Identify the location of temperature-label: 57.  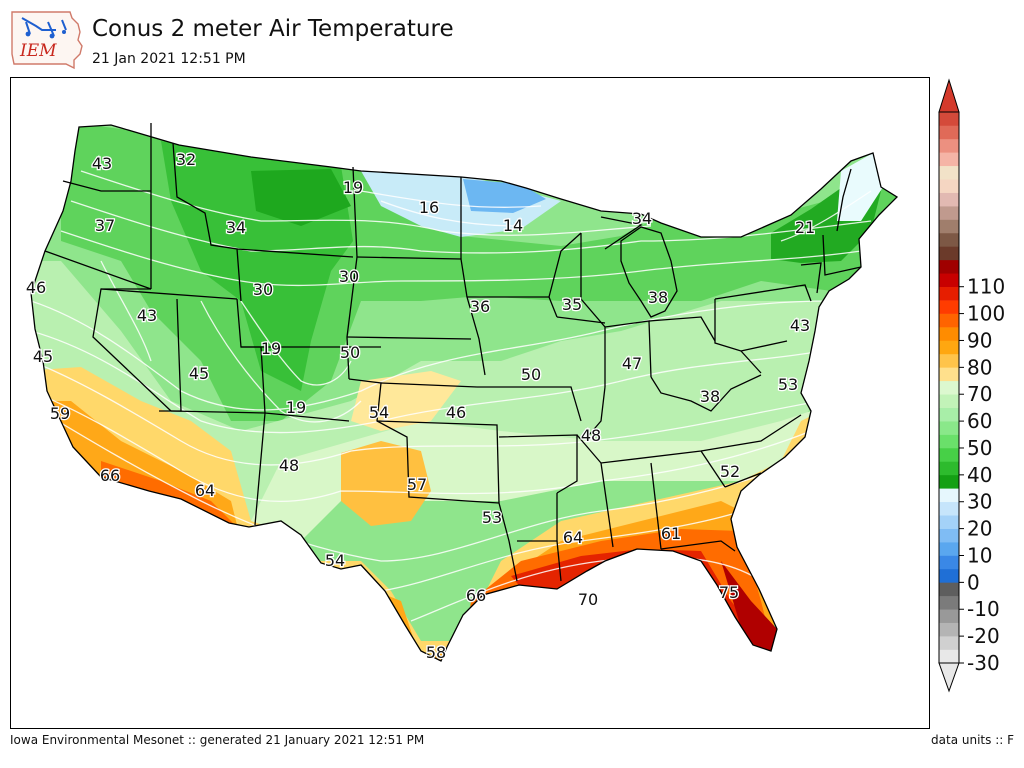
(417, 484).